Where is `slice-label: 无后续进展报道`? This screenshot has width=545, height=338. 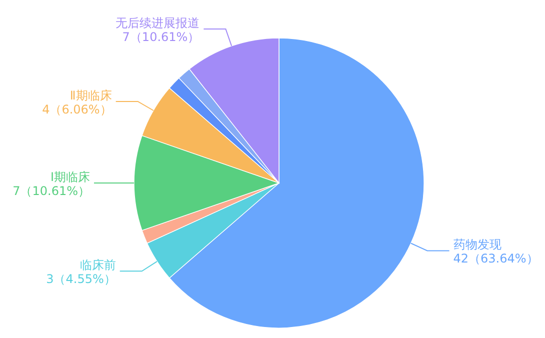 slice-label: 无后续进展报道 is located at coordinates (158, 23).